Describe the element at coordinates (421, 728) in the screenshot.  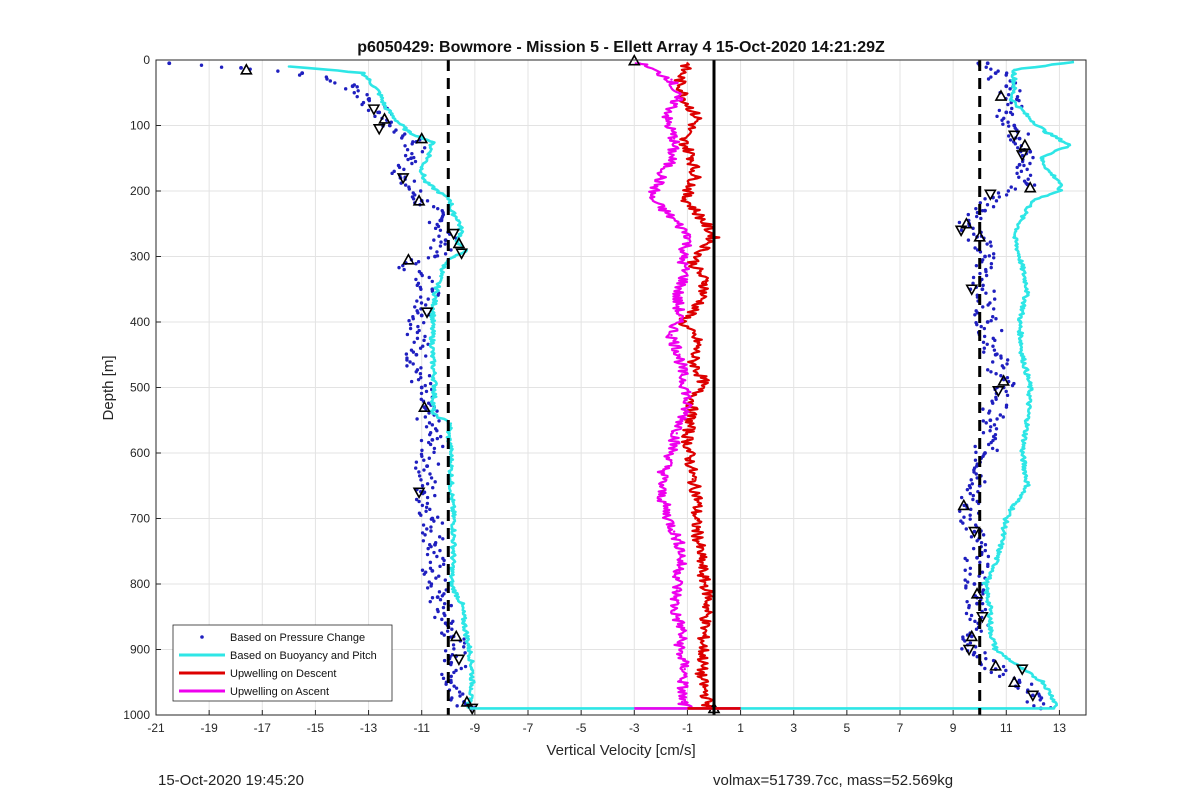
I see `x-tick-label: -11` at that location.